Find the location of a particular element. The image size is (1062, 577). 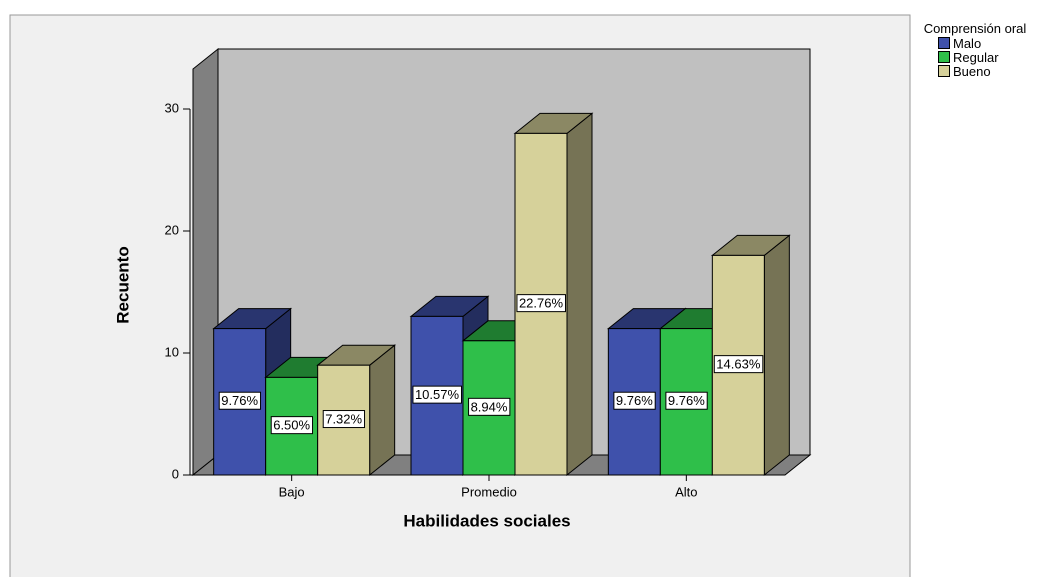

legend-item: Bueno is located at coordinates (997, 71).